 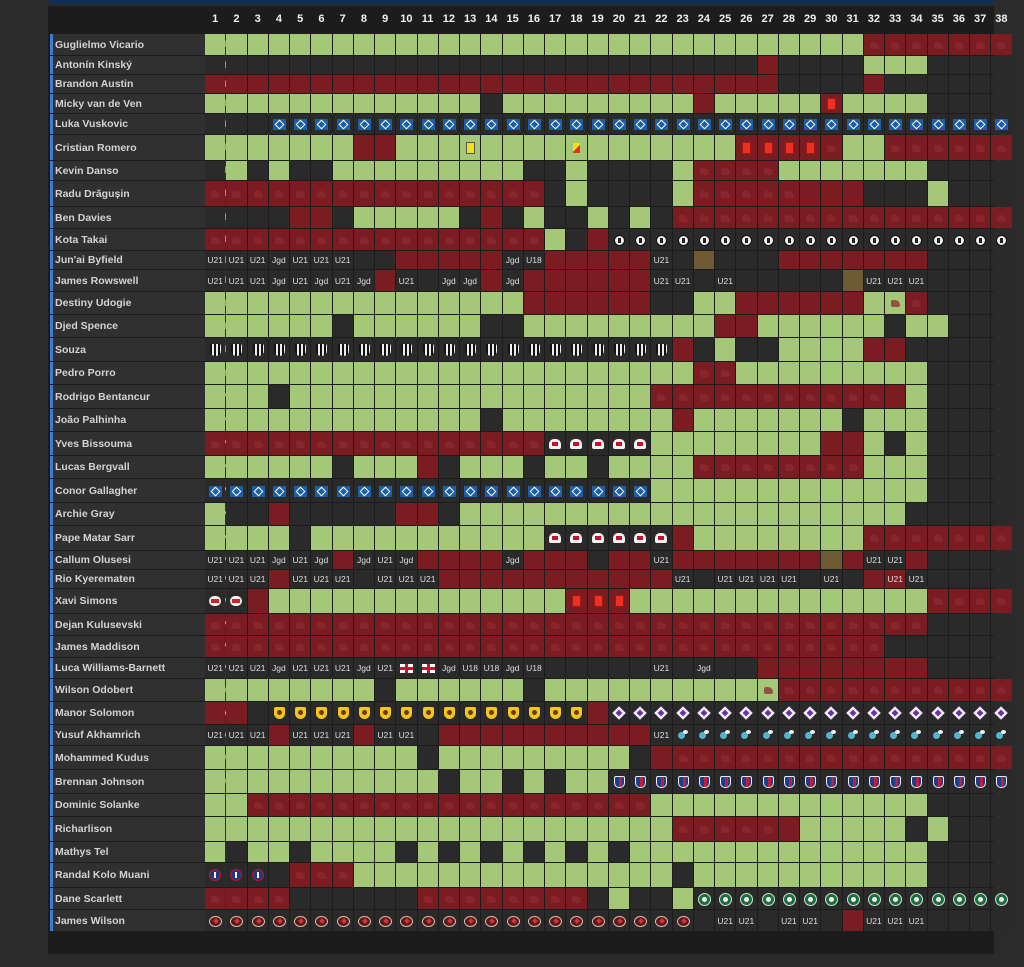 What do you see at coordinates (127, 260) in the screenshot?
I see `player-name-cell: Jun'ai Byfield` at bounding box center [127, 260].